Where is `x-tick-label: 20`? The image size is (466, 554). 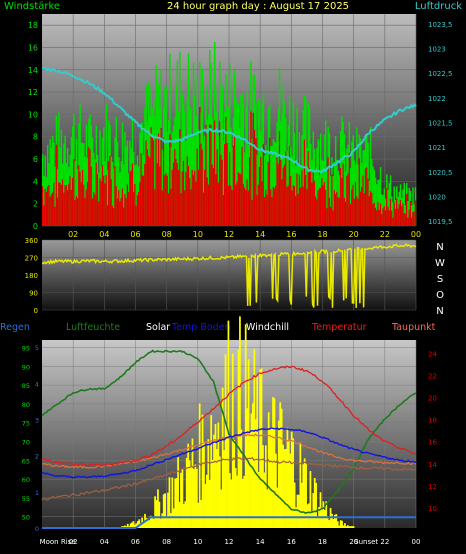
x-tick-label: 20 is located at coordinates (354, 234).